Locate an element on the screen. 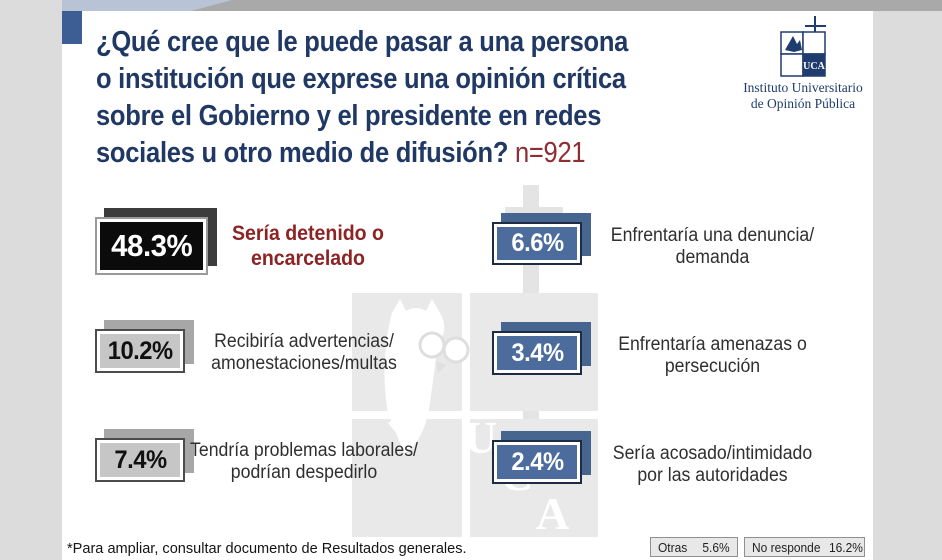  result-box-acosado: 2.4% is located at coordinates (541, 457).